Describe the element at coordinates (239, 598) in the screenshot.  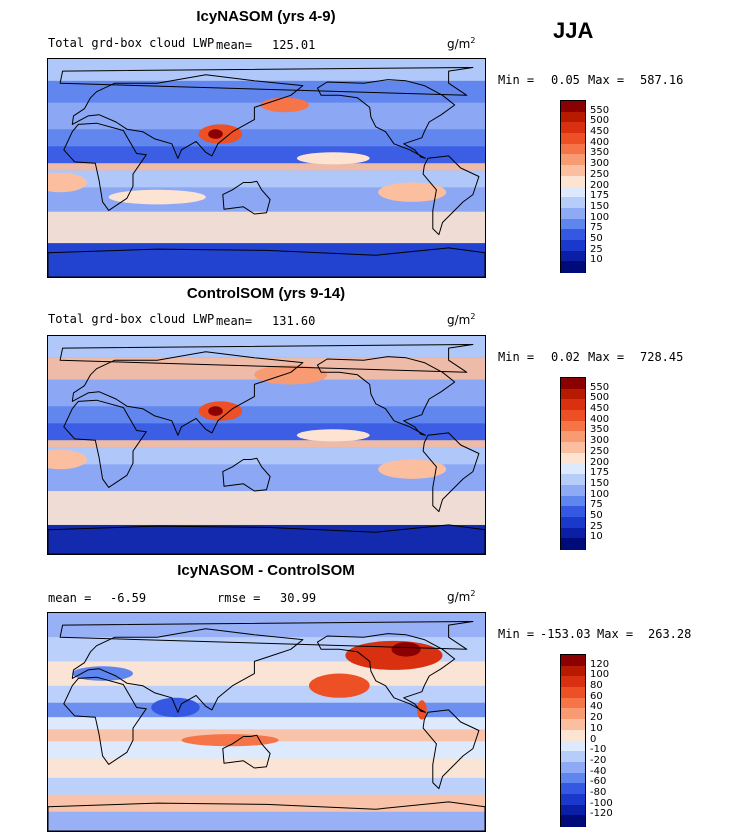
I see `panel3-rmse-label: rmse =` at that location.